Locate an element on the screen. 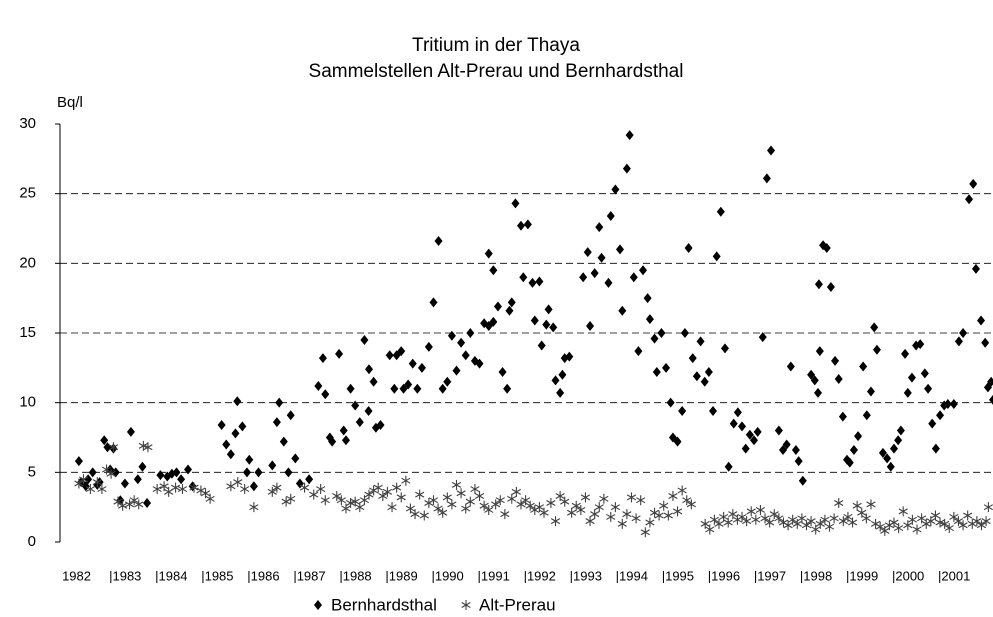 This screenshot has height=617, width=993. y-tick-label: 5 is located at coordinates (32, 471).